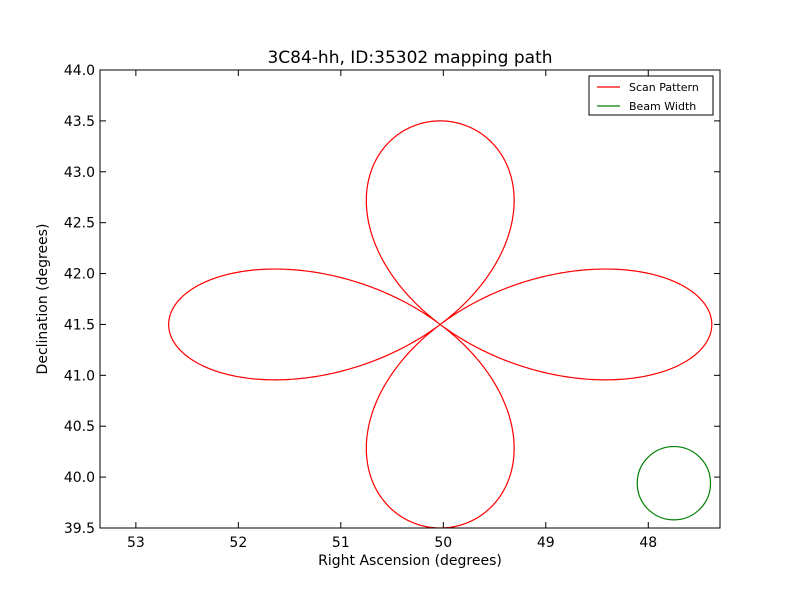  What do you see at coordinates (79, 224) in the screenshot?
I see `y-tick-label: 42.5` at bounding box center [79, 224].